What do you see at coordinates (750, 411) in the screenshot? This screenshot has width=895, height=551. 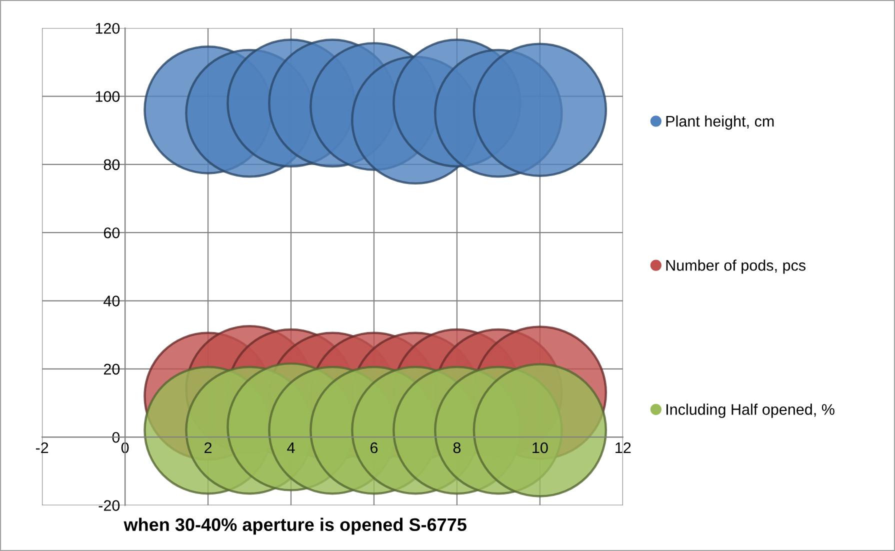 I see `legend-label: Including Half opened, %` at bounding box center [750, 411].